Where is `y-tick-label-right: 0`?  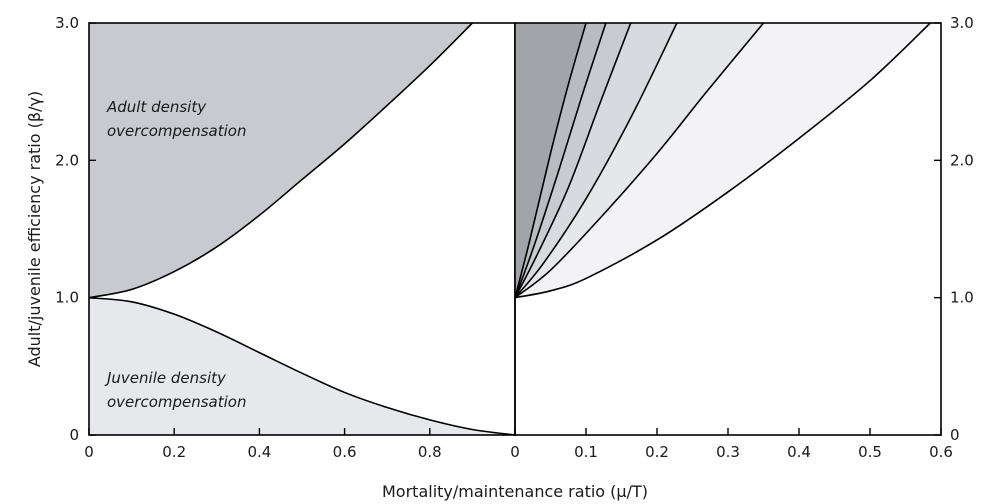 y-tick-label-right: 0 is located at coordinates (955, 435).